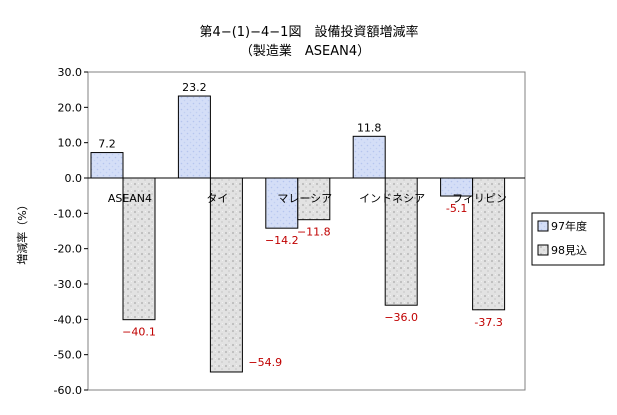 This screenshot has width=617, height=415. I want to click on chart-subtitle: （製造業 ASEAN4）, so click(305, 51).